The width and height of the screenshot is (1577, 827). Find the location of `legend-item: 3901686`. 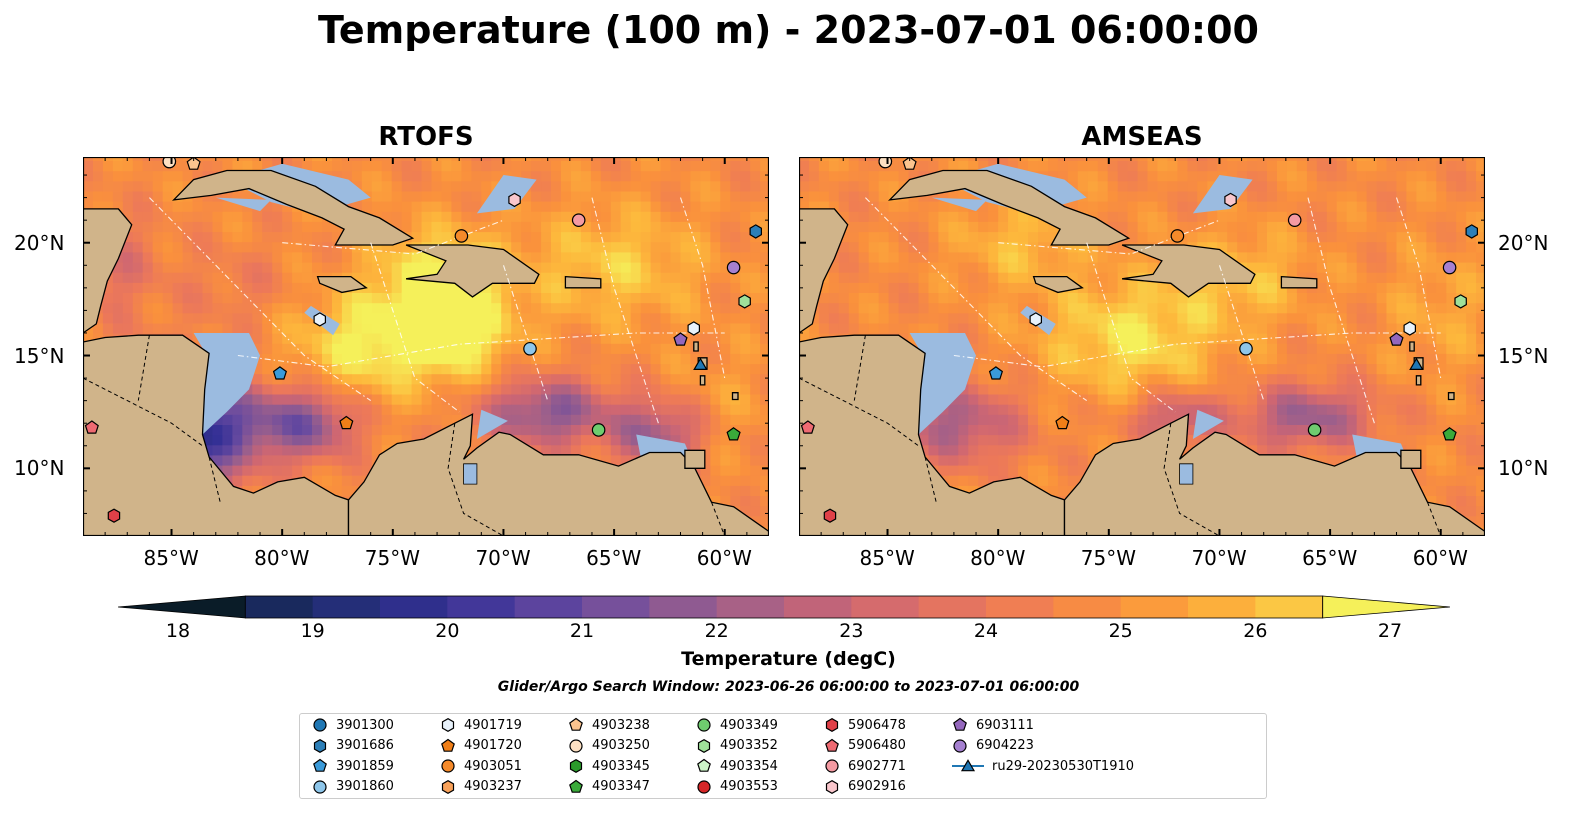

legend-item: 3901686 is located at coordinates (353, 746).